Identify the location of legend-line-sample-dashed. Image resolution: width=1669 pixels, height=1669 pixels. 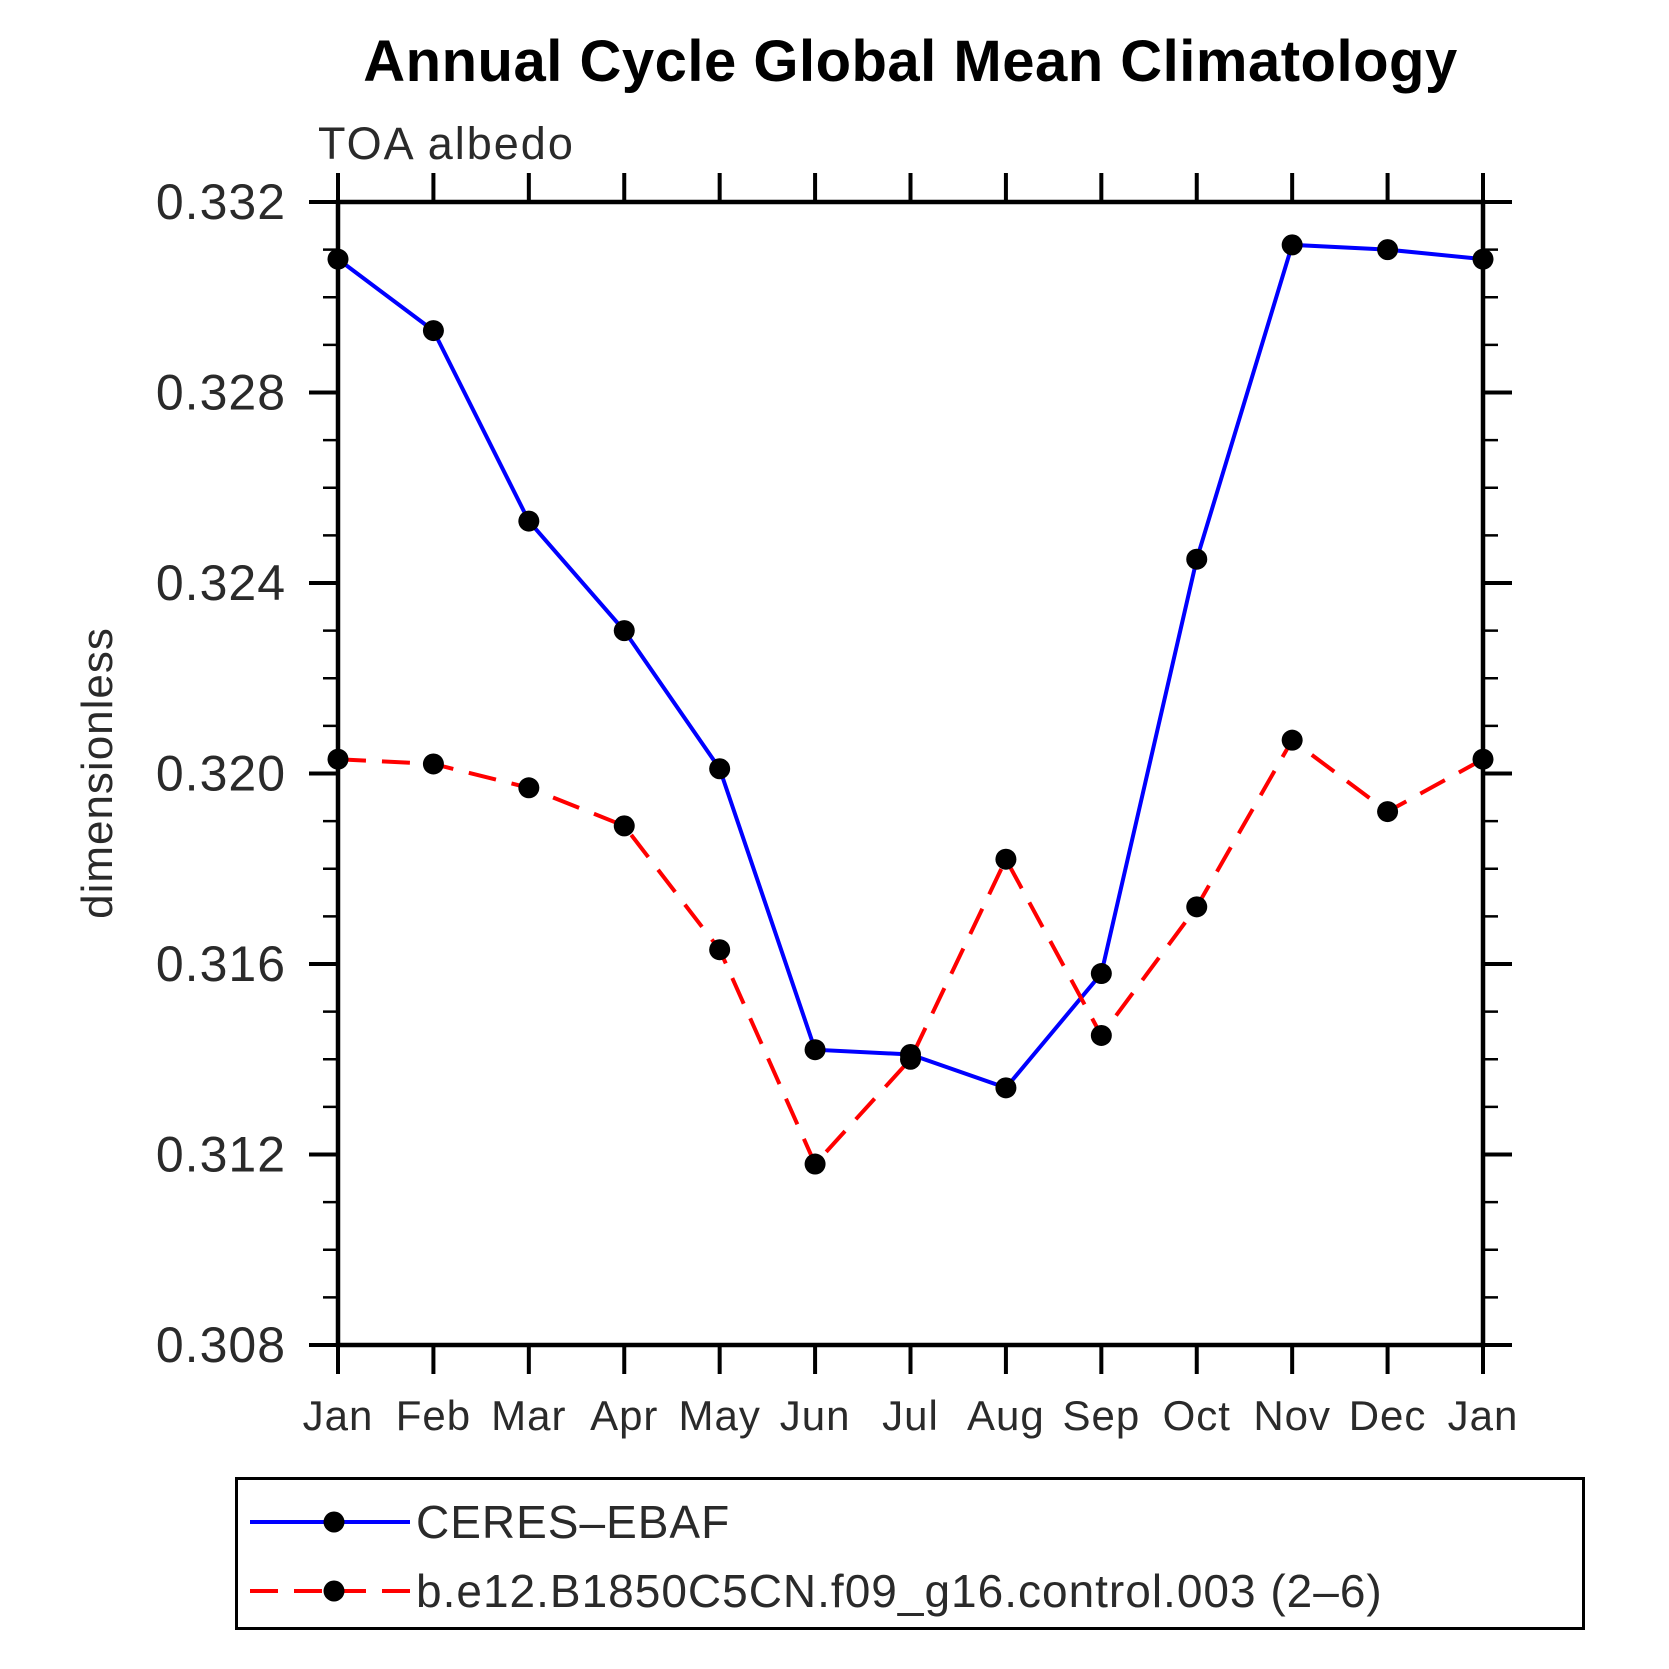
(330, 1591).